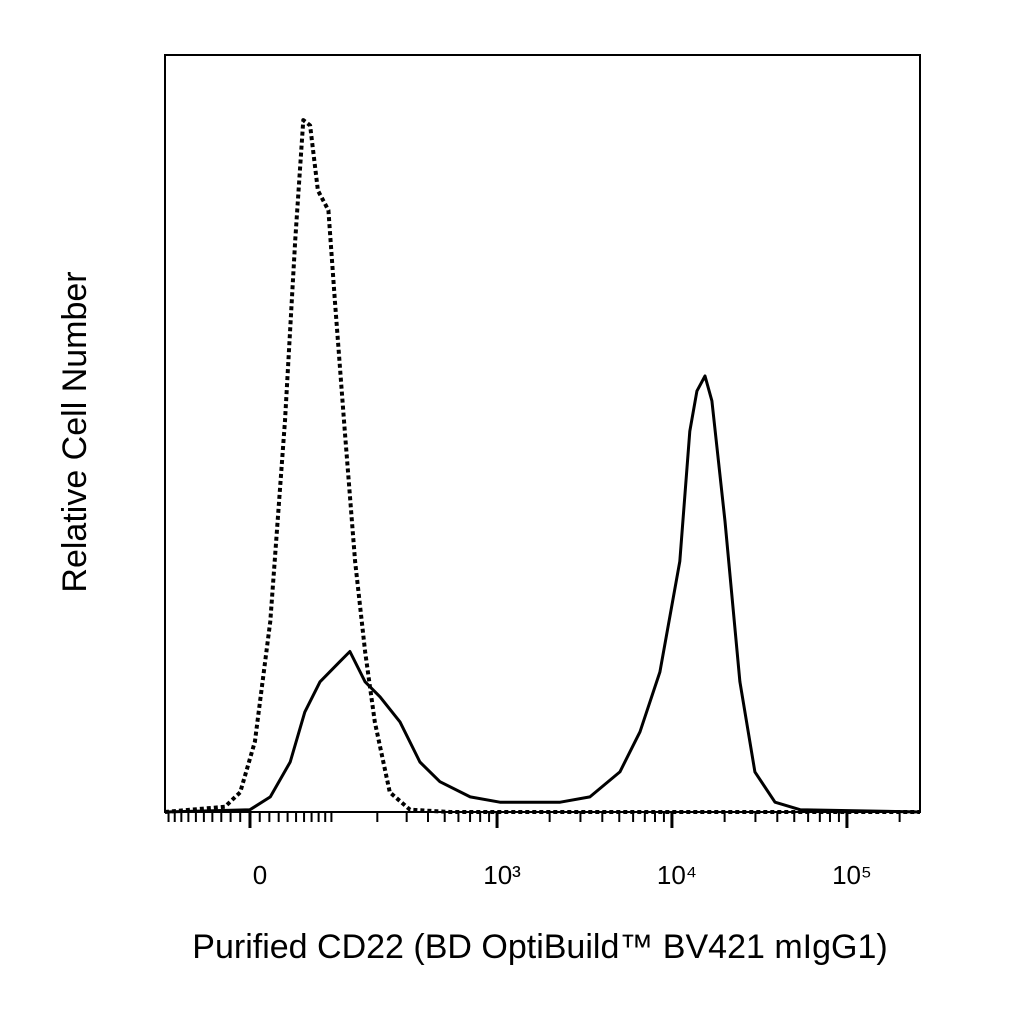 The image size is (1024, 1024). I want to click on x-tick-label: 10⁵, so click(852, 875).